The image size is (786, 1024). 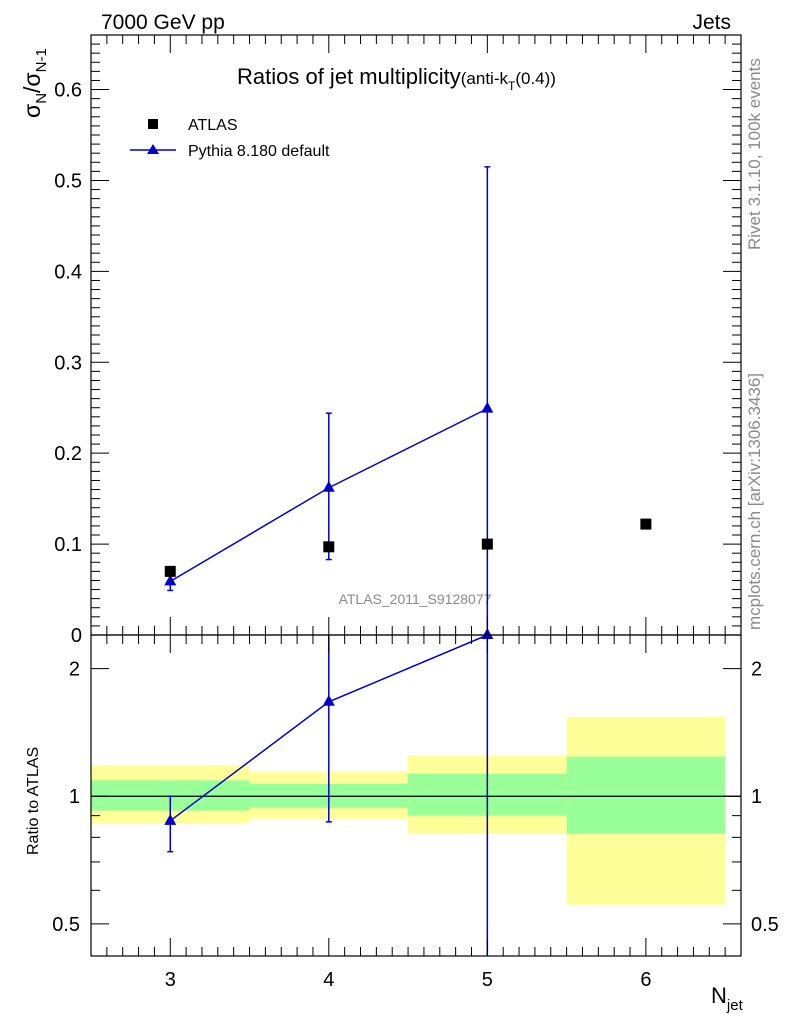 What do you see at coordinates (415, 599) in the screenshot?
I see `analysis-watermark: ATLAS_2011_S9128077` at bounding box center [415, 599].